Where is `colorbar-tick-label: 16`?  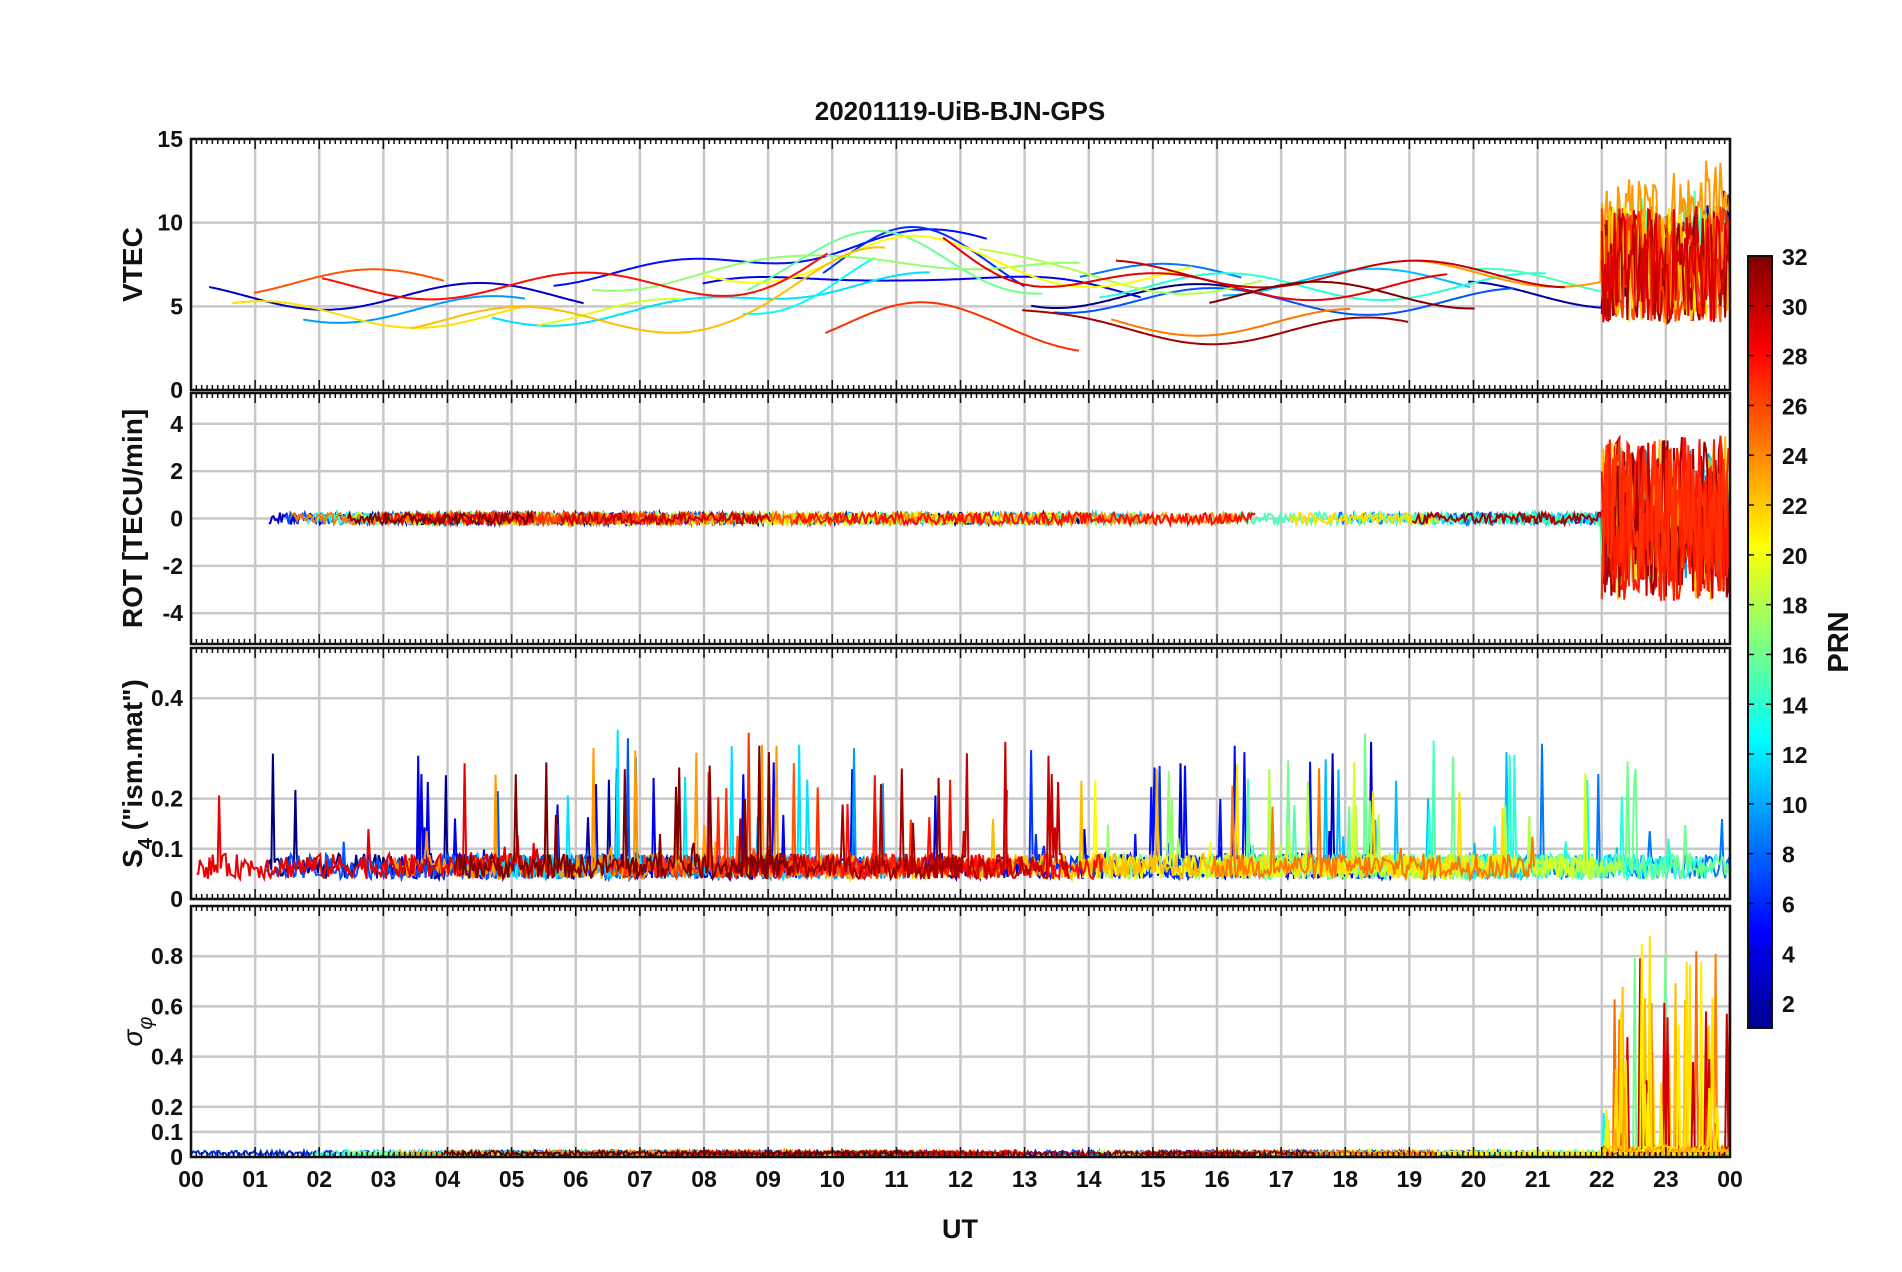 colorbar-tick-label: 16 is located at coordinates (1795, 655).